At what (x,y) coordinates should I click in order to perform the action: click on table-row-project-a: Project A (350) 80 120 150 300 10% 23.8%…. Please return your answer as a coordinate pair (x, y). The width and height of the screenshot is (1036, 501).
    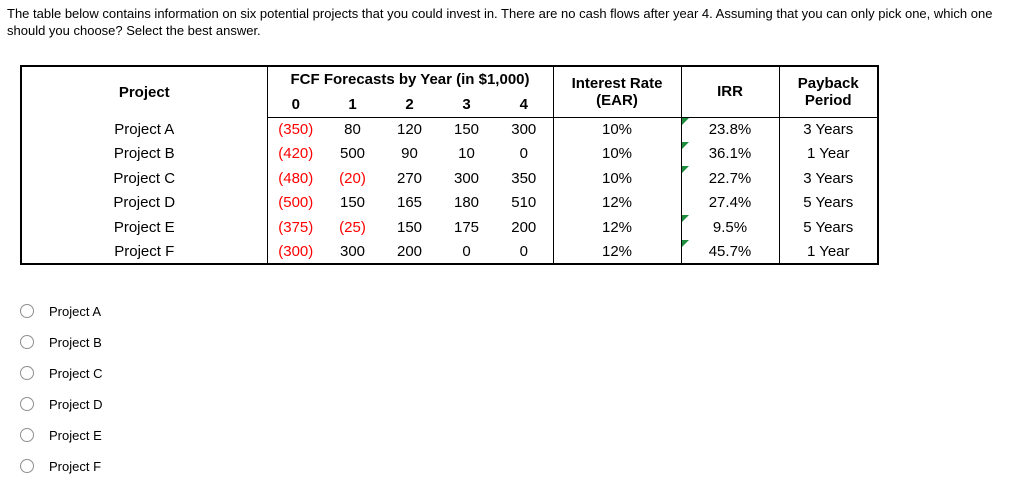
    Looking at the image, I should click on (449, 129).